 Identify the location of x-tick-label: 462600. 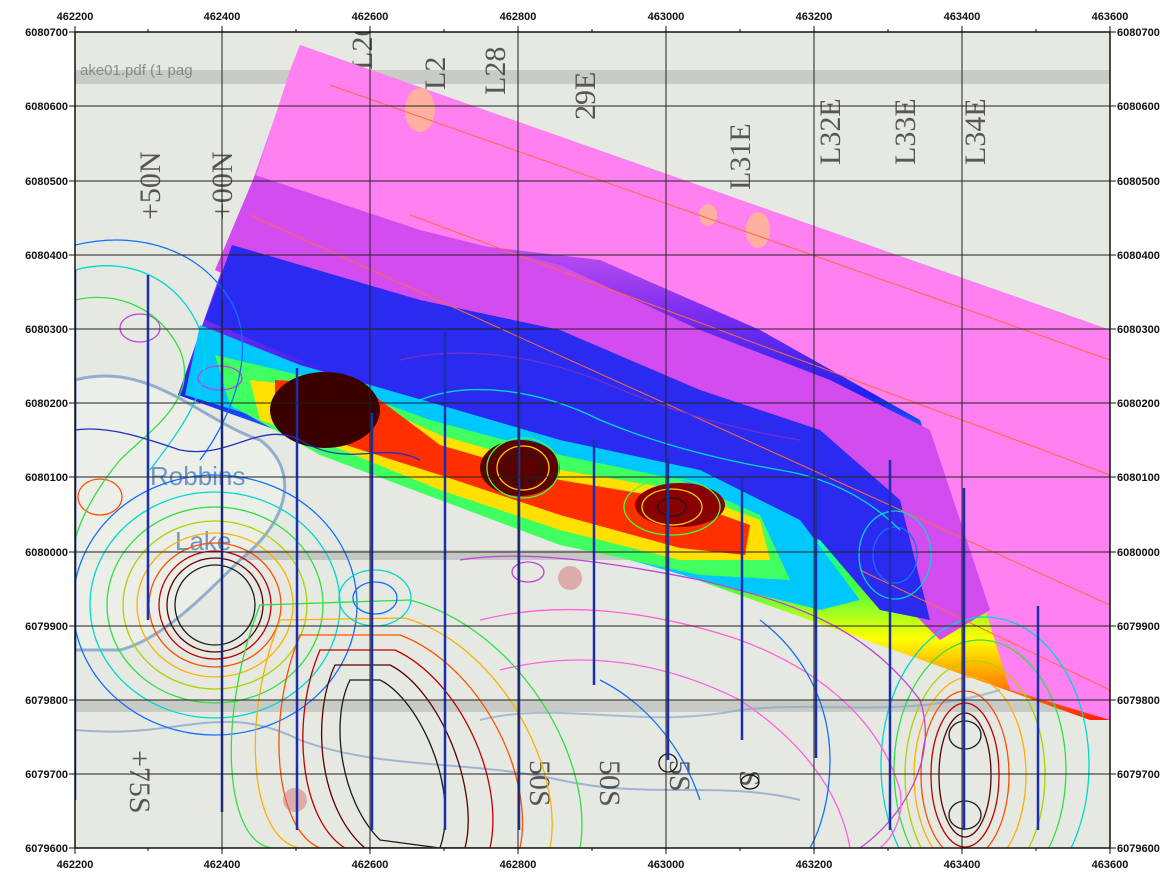
(370, 17).